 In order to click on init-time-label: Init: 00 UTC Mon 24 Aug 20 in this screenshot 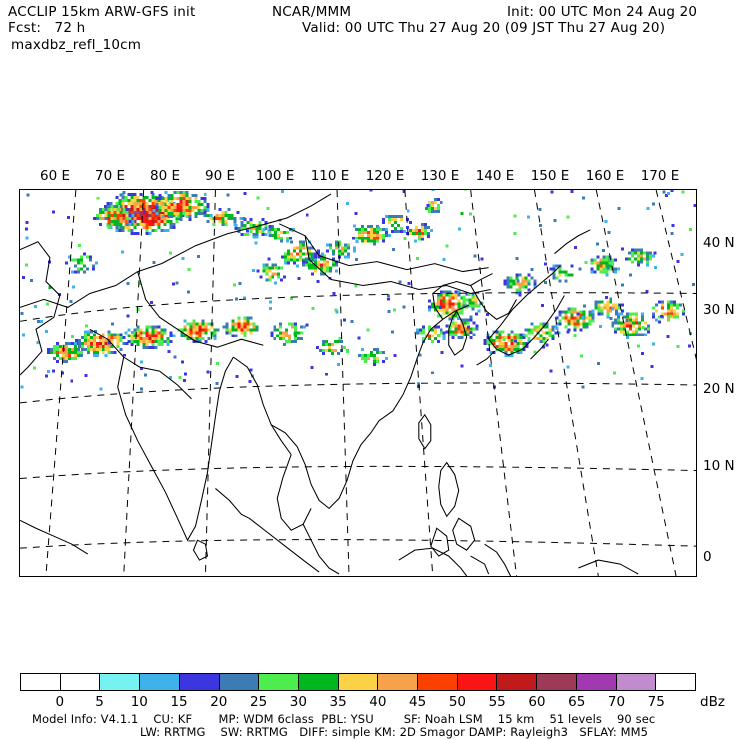, I will do `click(602, 12)`.